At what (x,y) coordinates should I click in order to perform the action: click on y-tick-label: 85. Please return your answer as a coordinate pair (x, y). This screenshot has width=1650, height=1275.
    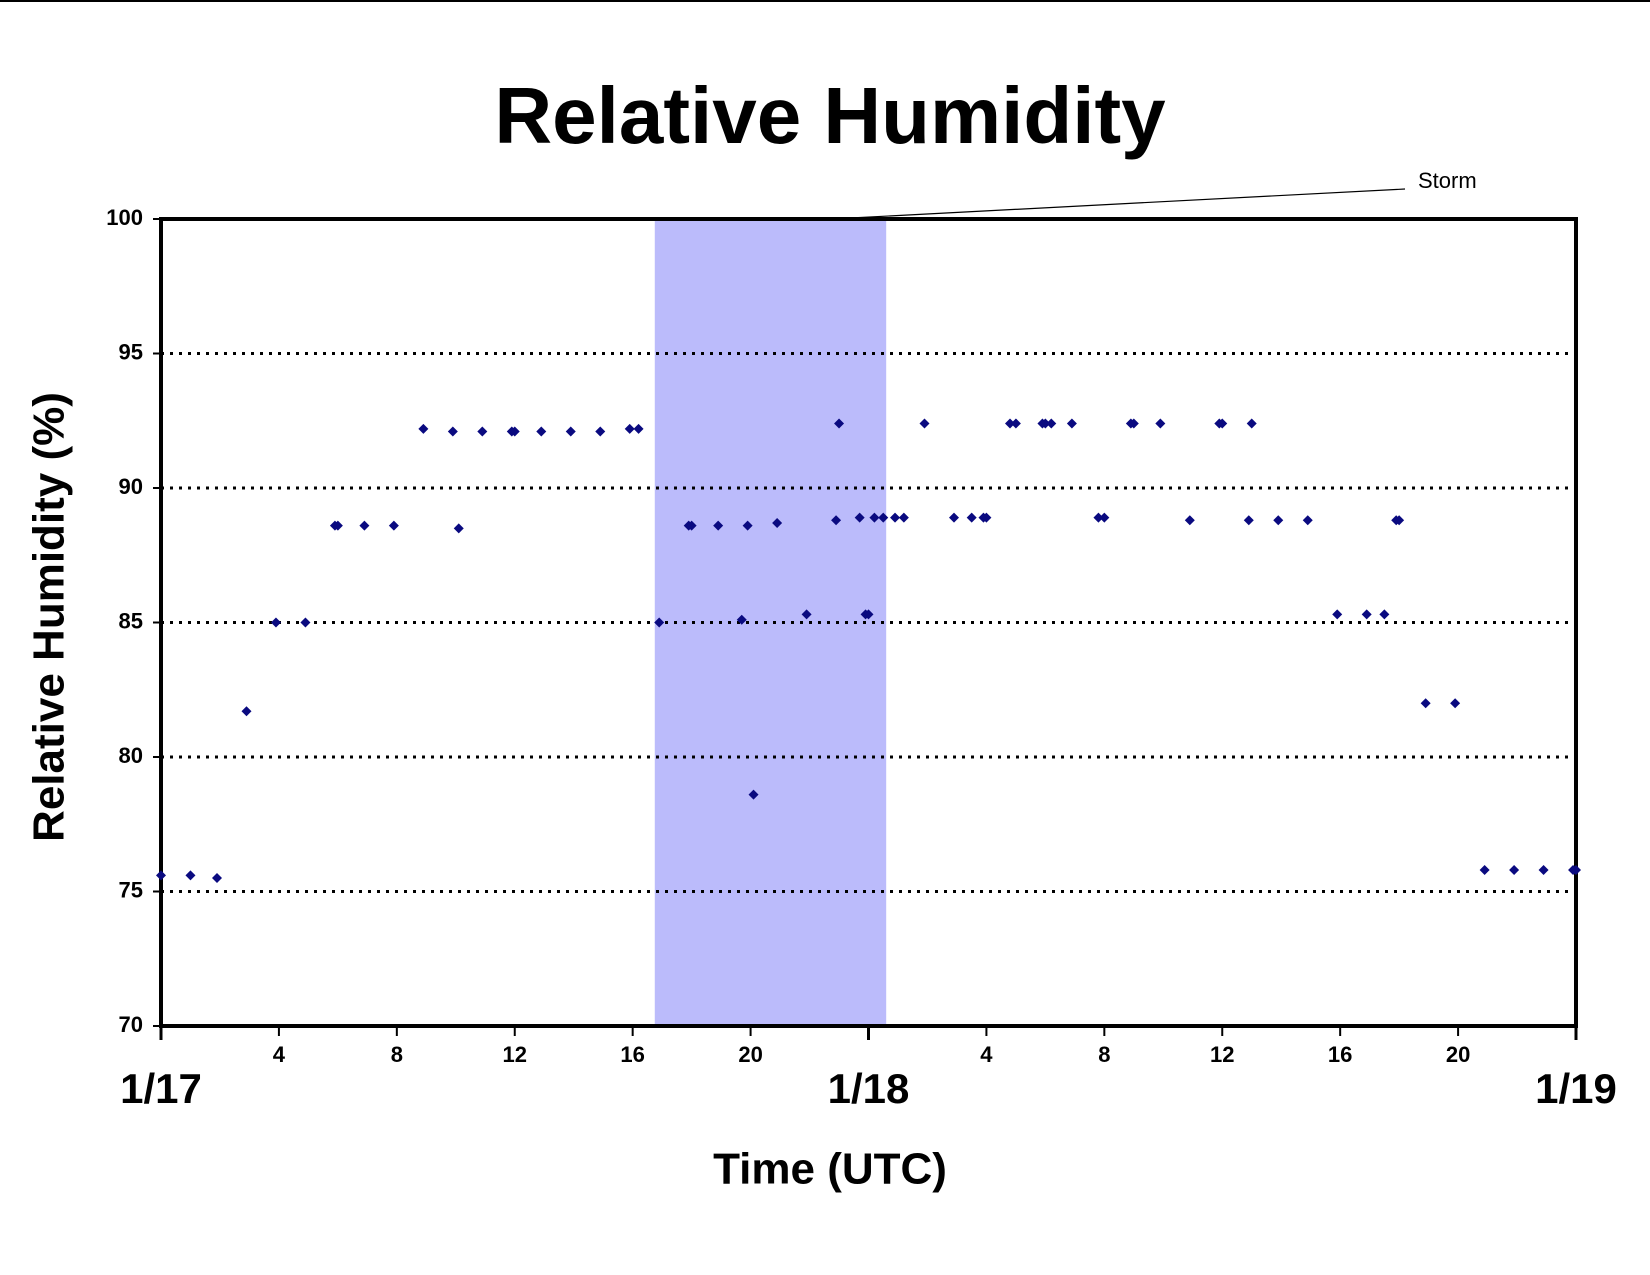
    Looking at the image, I should click on (131, 620).